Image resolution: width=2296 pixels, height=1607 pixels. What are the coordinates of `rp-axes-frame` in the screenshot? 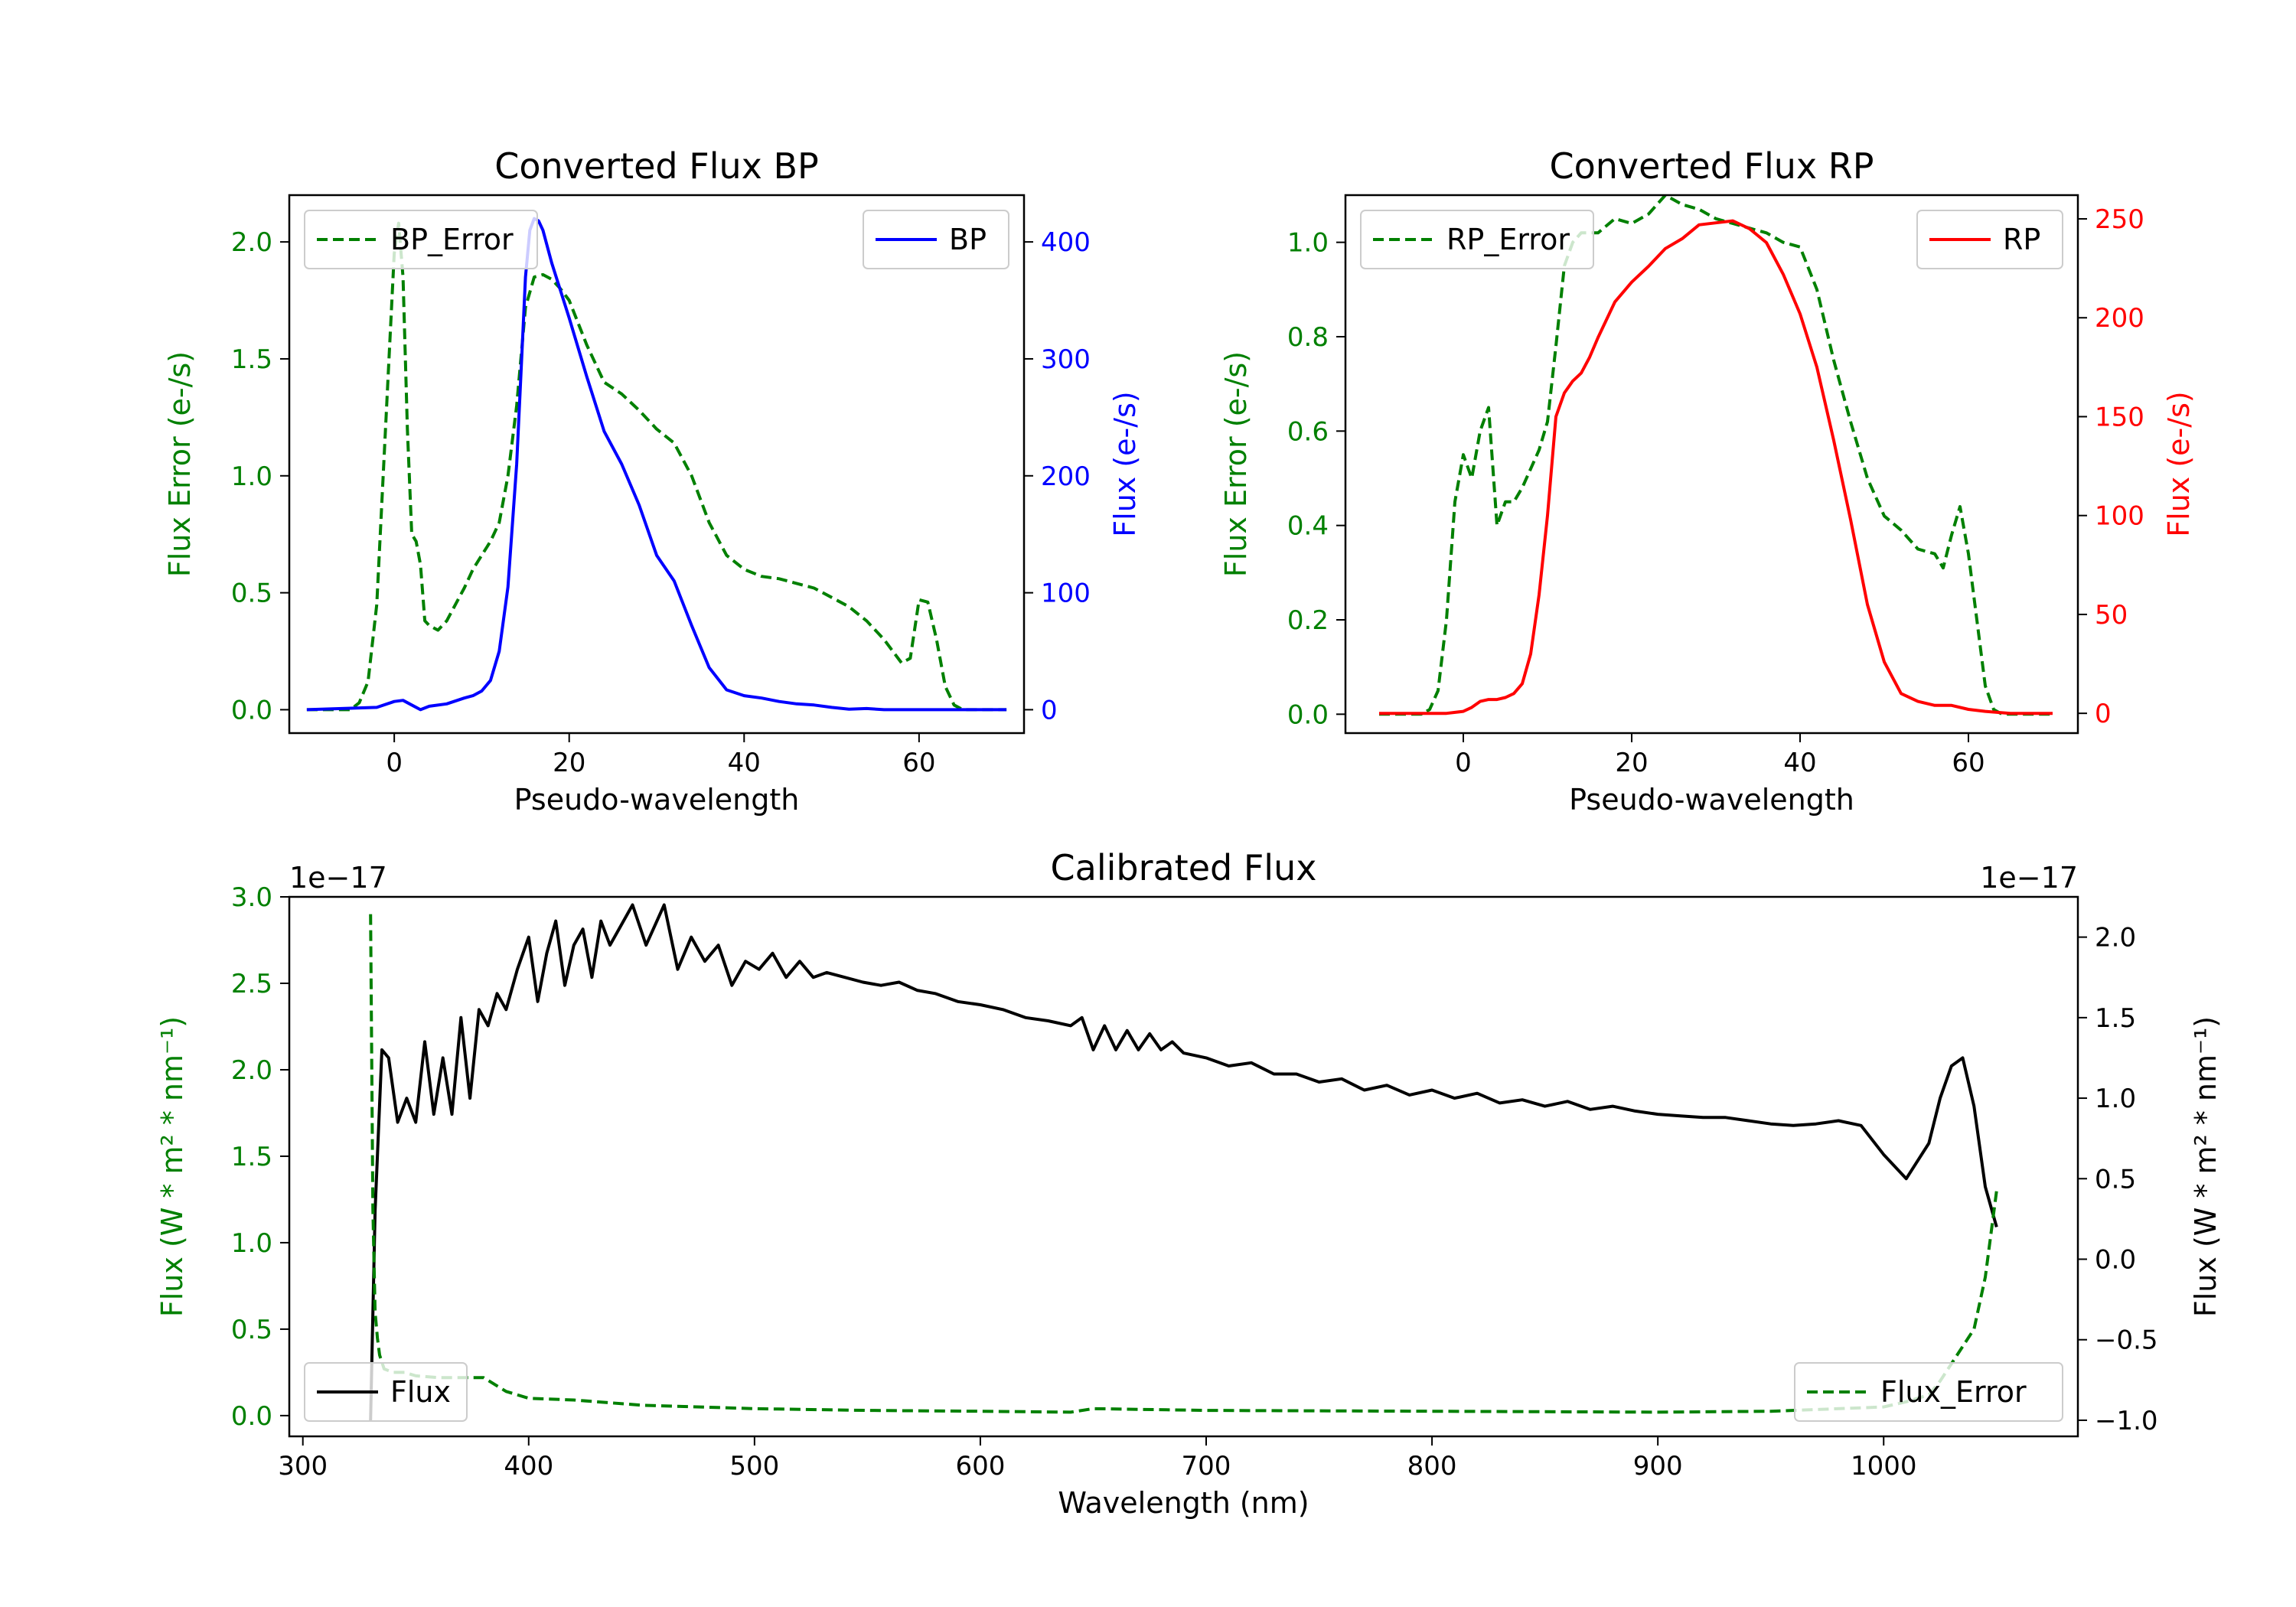 It's located at (1711, 464).